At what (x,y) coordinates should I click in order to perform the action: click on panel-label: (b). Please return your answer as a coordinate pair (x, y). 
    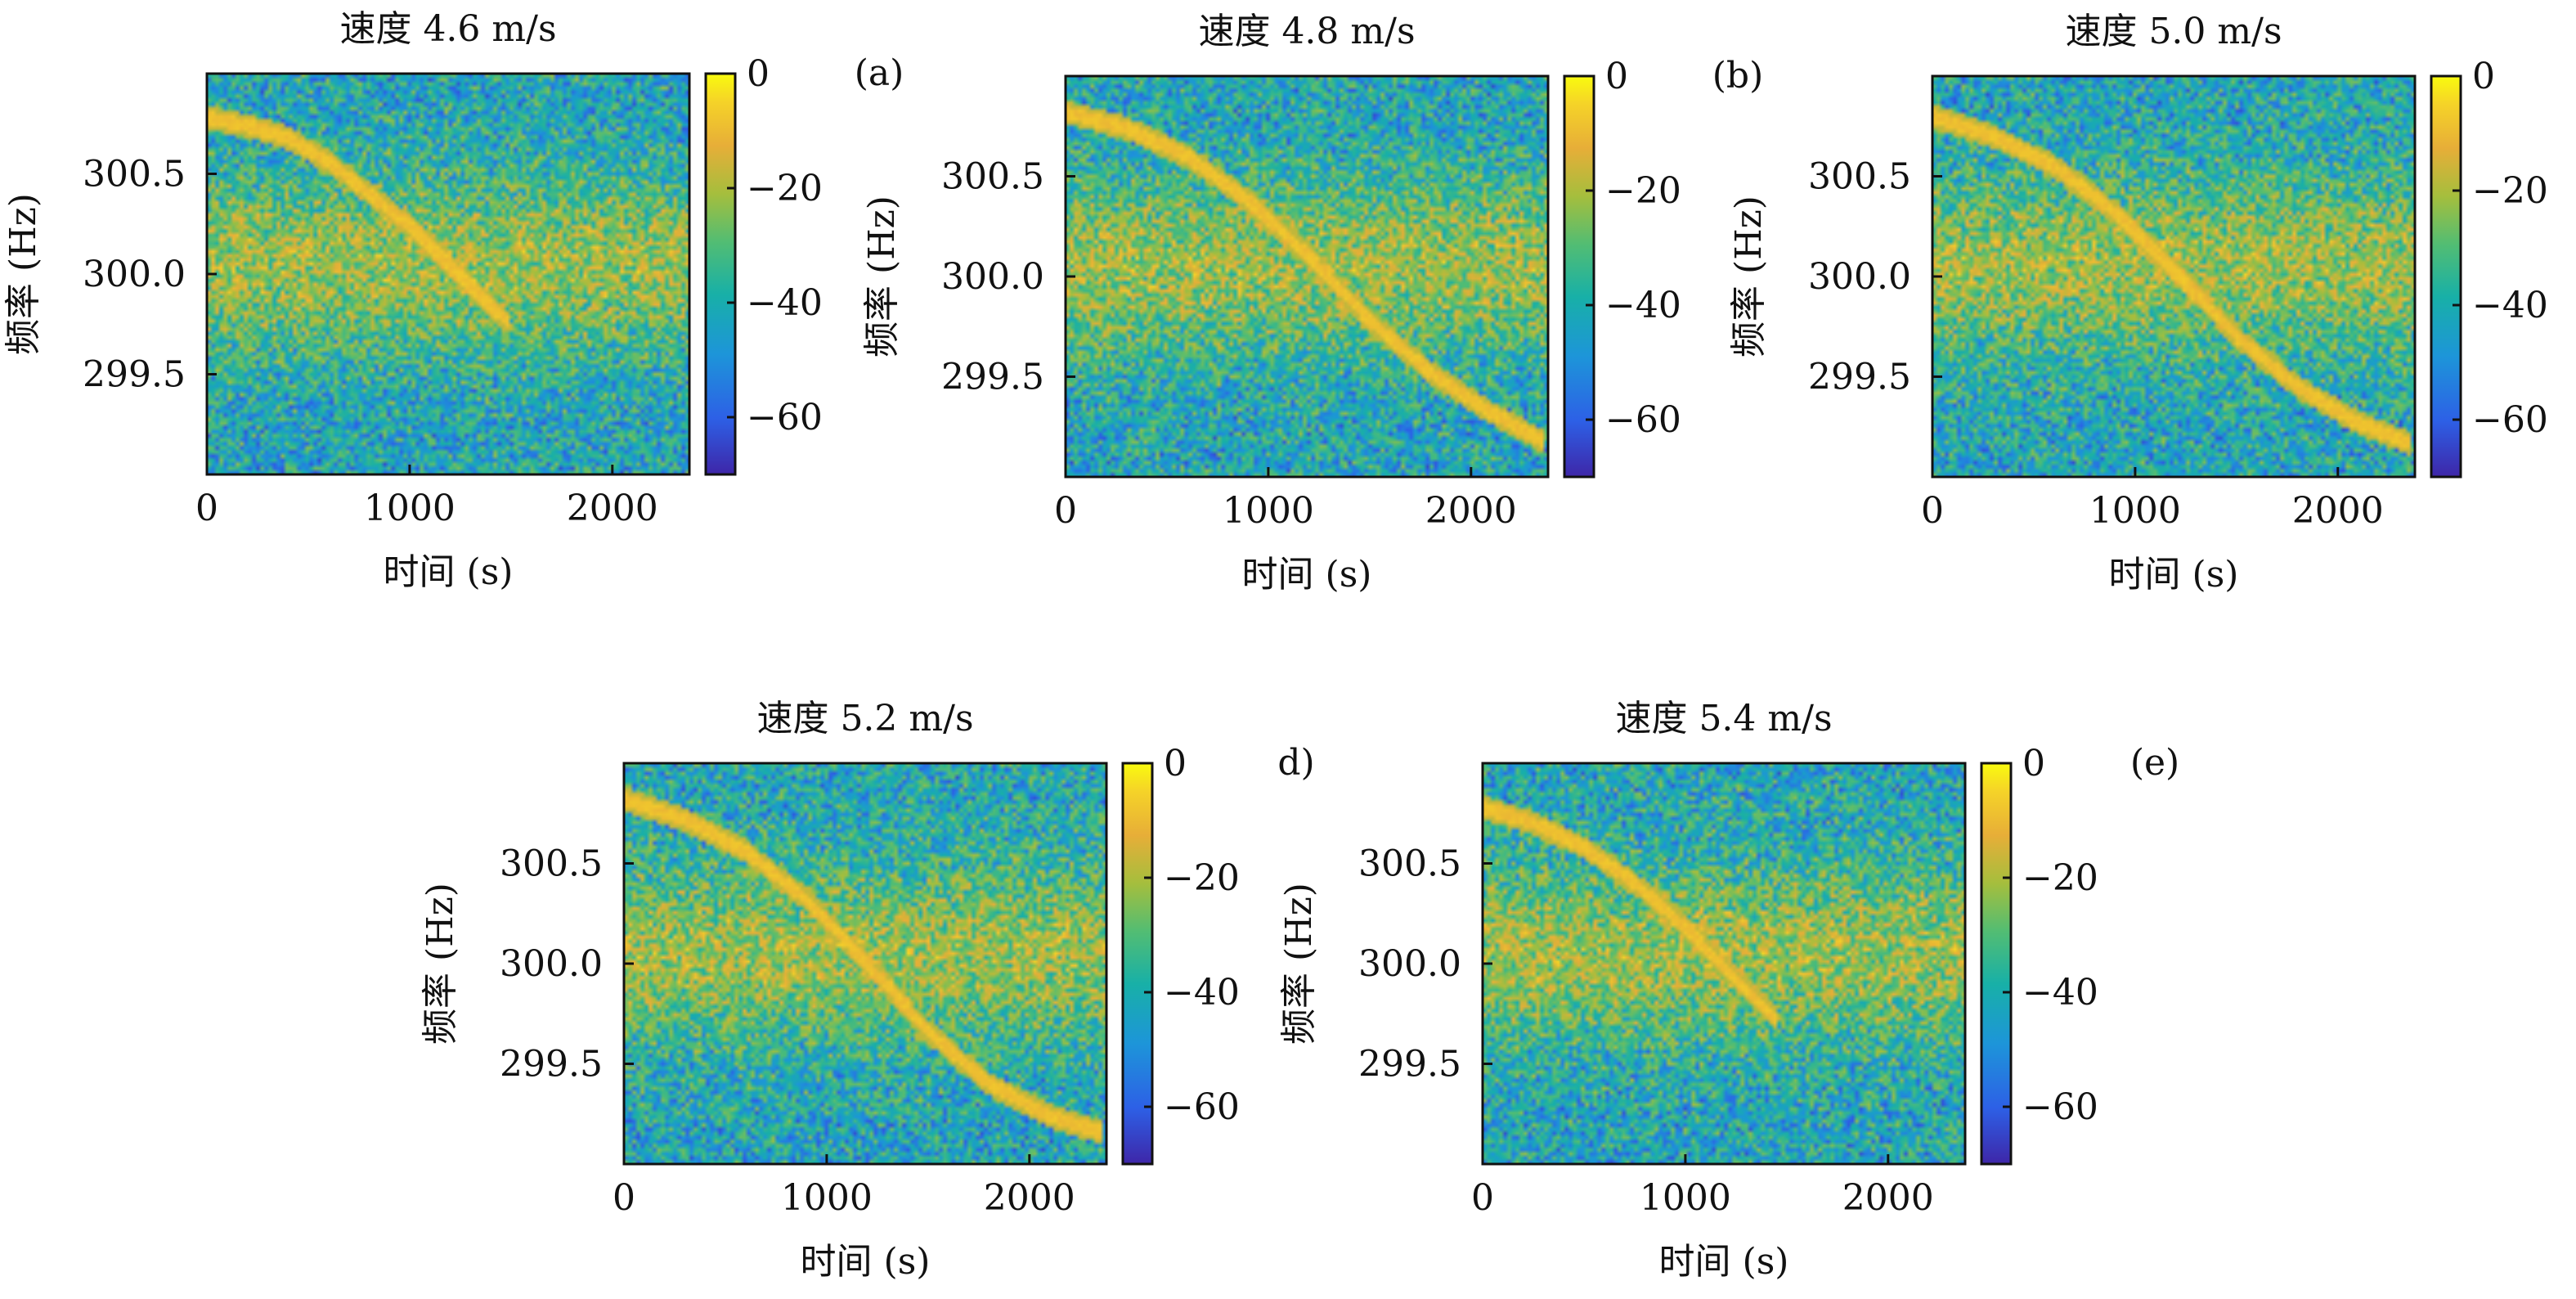
    Looking at the image, I should click on (1738, 76).